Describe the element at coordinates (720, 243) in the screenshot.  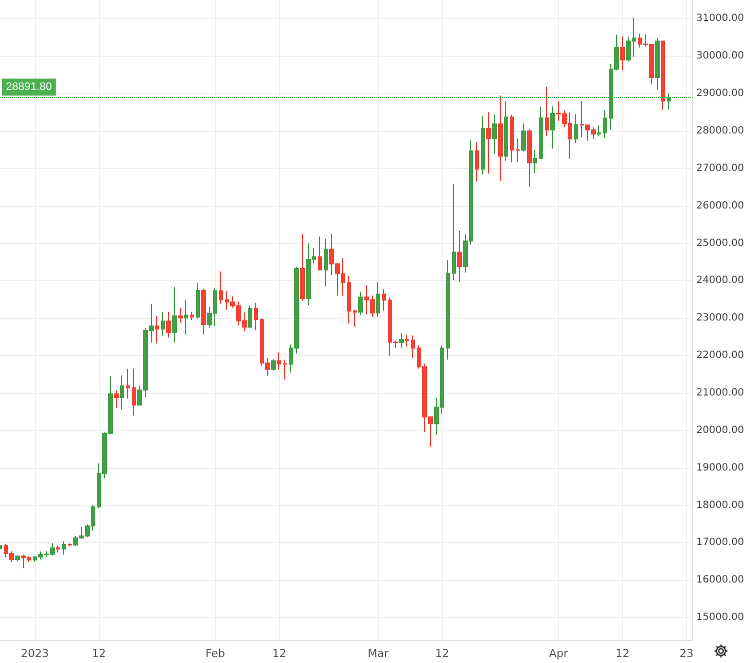
I see `y-tick-label: 25000.00` at that location.